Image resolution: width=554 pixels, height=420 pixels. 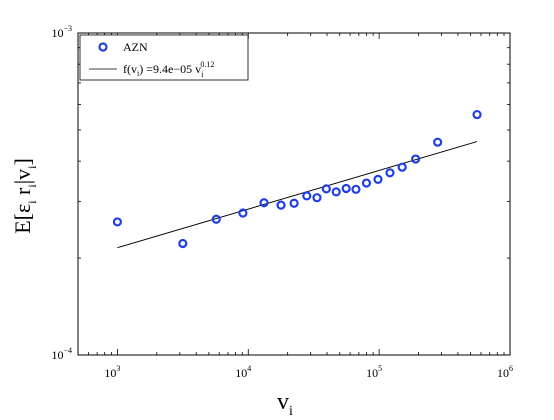 What do you see at coordinates (243, 372) in the screenshot?
I see `x-tick-label: 10⁴` at bounding box center [243, 372].